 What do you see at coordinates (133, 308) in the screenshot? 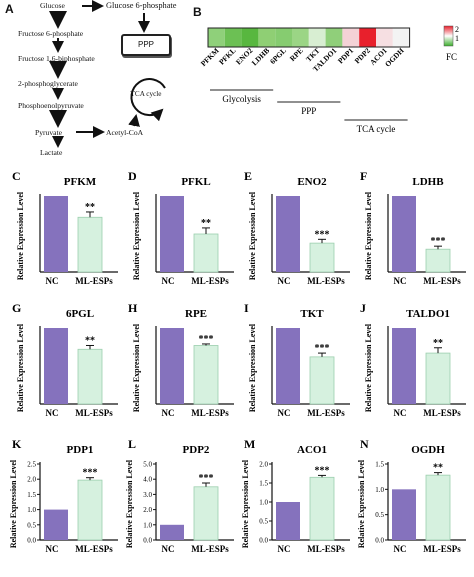
I see `panel-label-h: H` at bounding box center [133, 308].